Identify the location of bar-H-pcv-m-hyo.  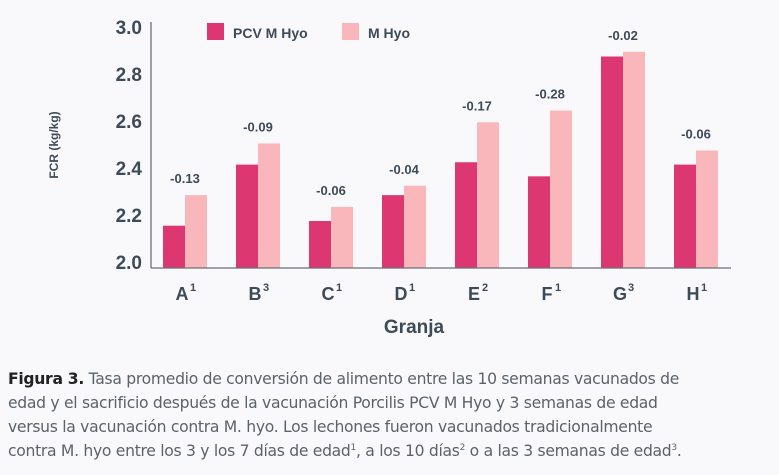
(685, 216).